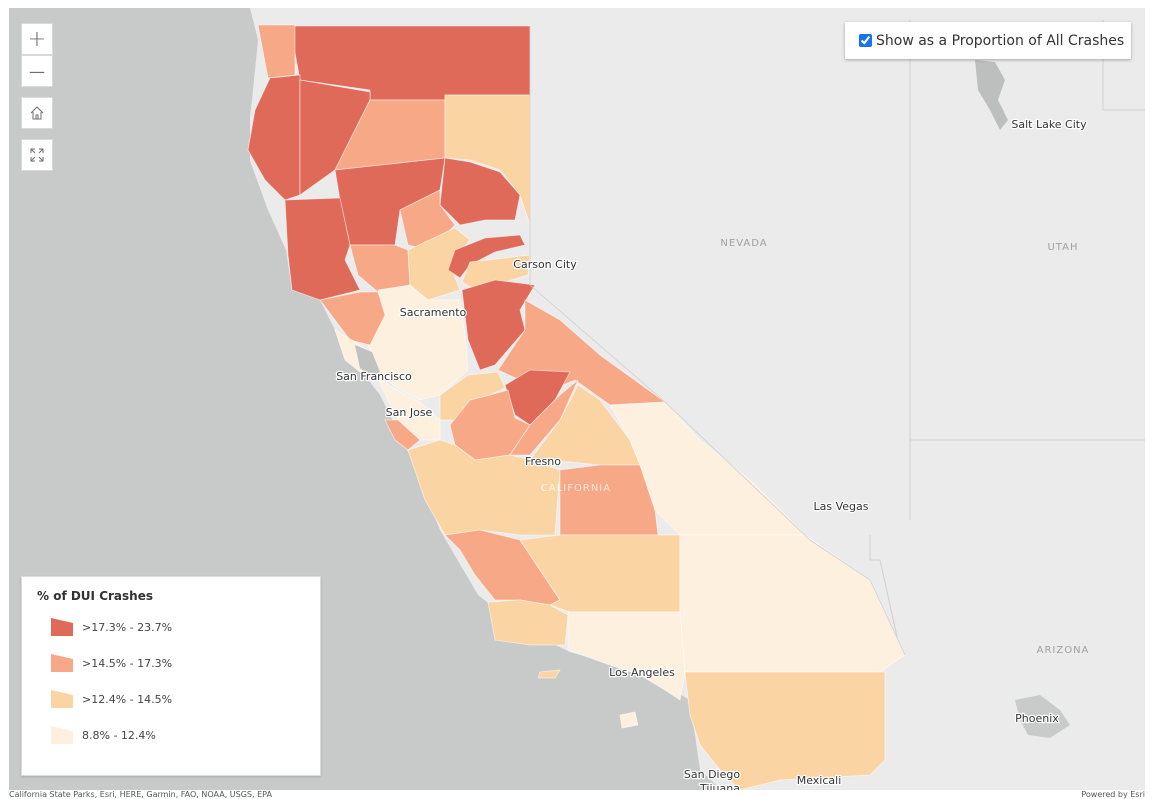  I want to click on legend-item: >12.4% - 14.5%, so click(111, 699).